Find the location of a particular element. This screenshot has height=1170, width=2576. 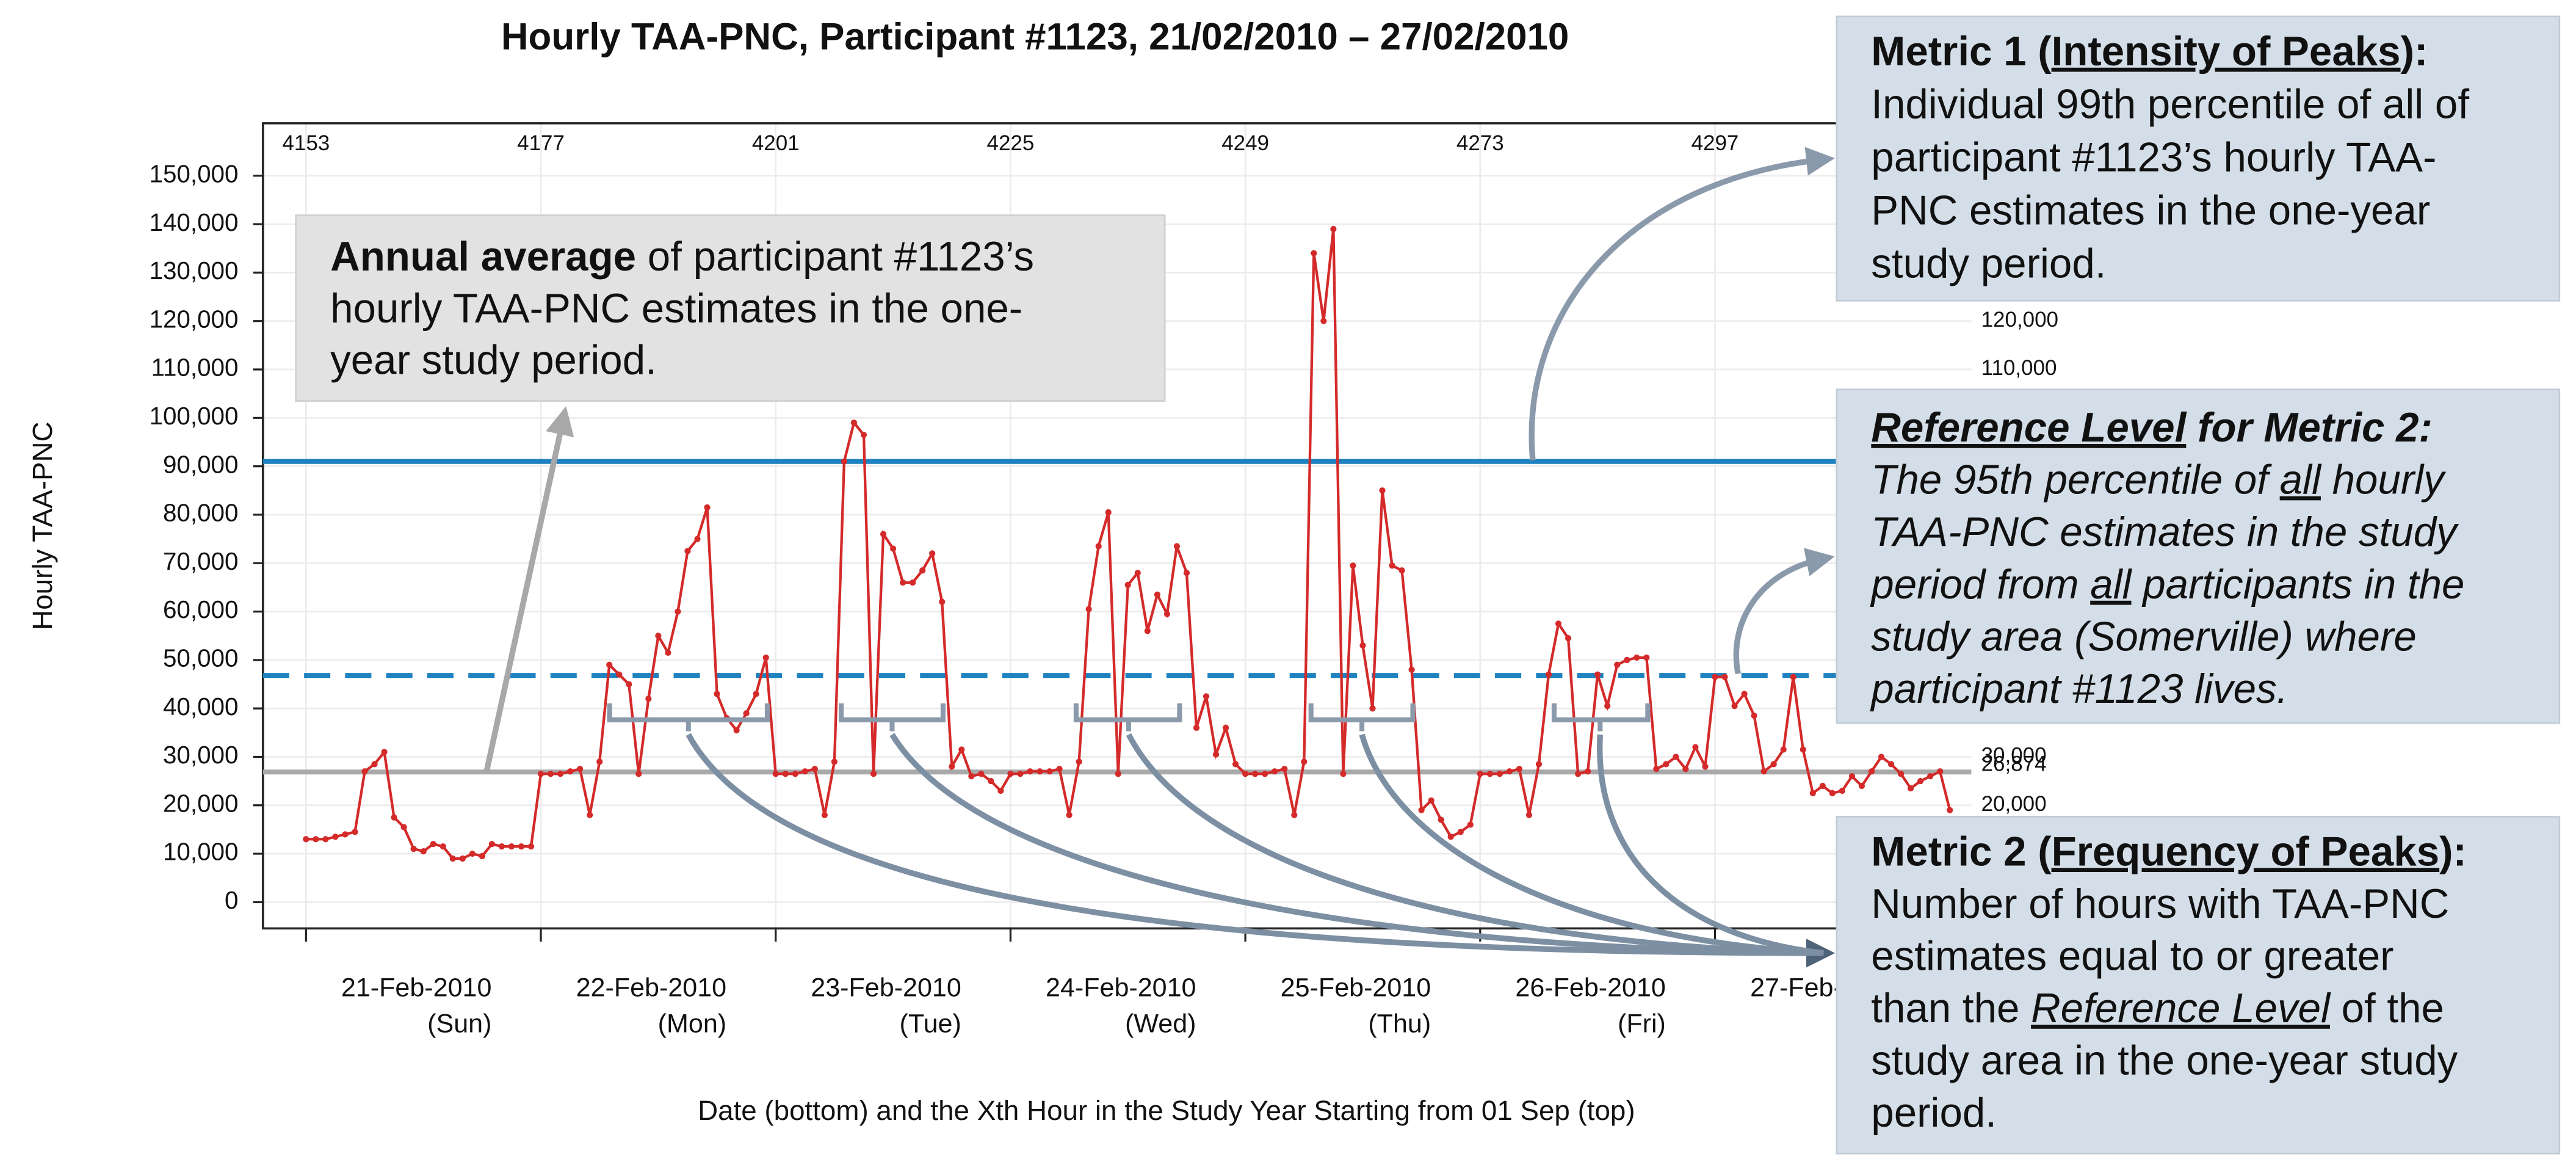

annotation-line: hourly TAA-PNC estimates in the one- is located at coordinates (676, 309).